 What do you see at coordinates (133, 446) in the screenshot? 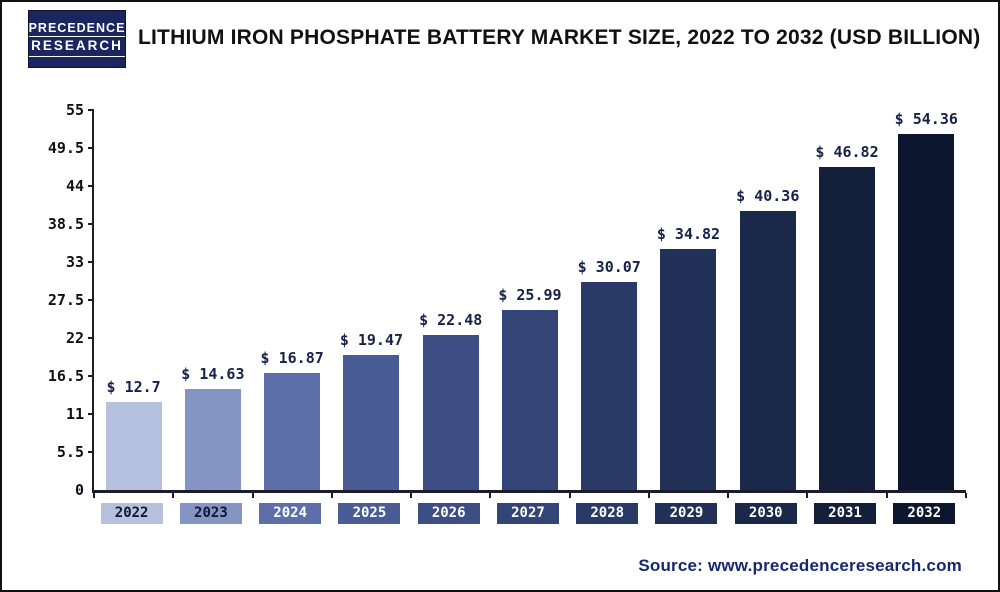
I see `bar-2022` at bounding box center [133, 446].